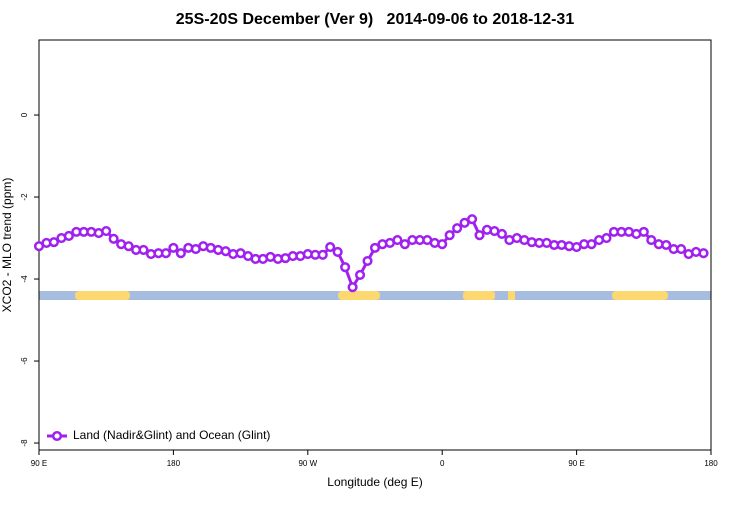  Describe the element at coordinates (24, 197) in the screenshot. I see `y-tick-label: -2` at that location.